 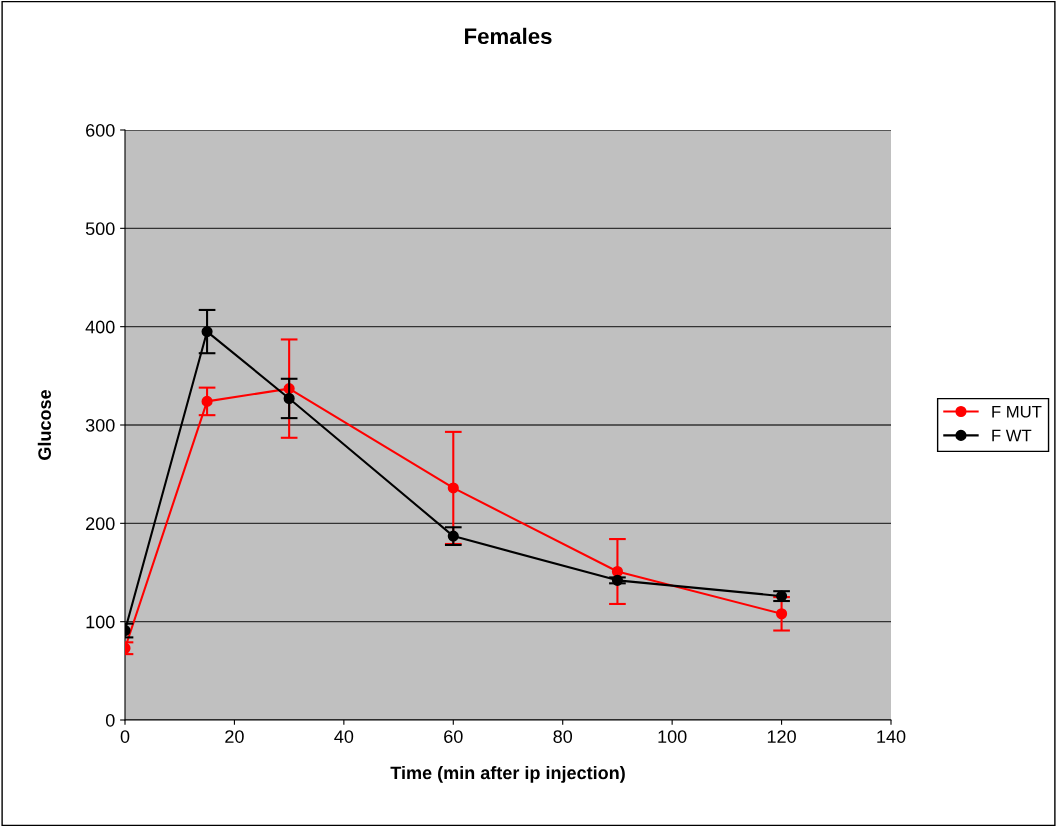 I want to click on legend-label: F WT, so click(x=1012, y=435).